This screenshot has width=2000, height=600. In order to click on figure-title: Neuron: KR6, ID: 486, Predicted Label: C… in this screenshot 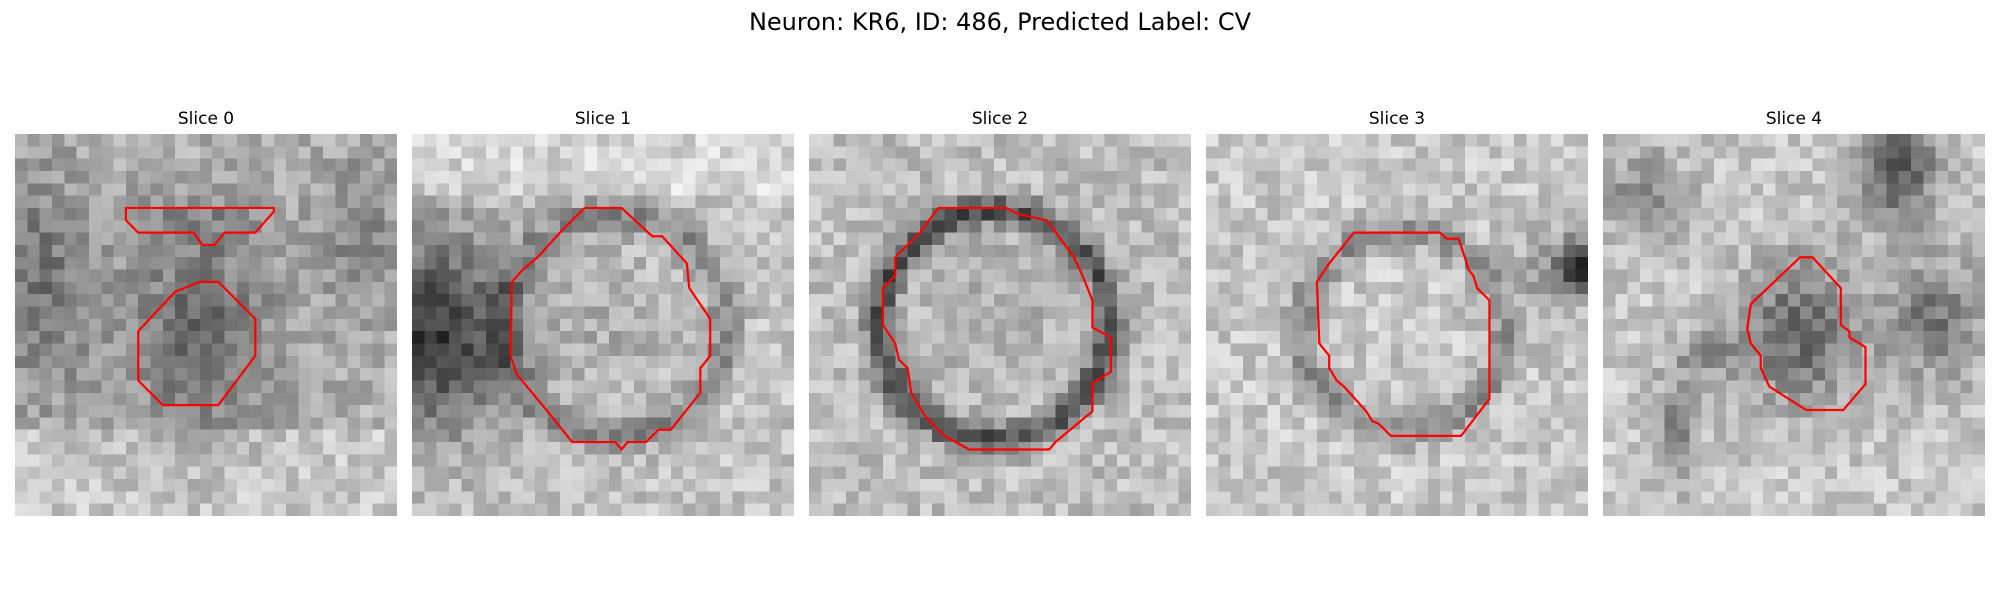, I will do `click(1000, 22)`.